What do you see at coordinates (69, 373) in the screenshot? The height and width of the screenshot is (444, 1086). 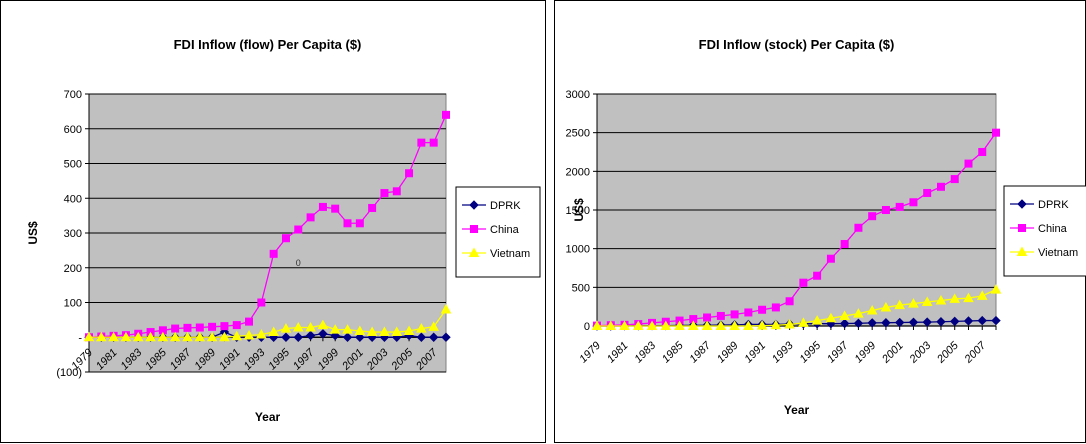 I see `y-tick-label: (100)` at bounding box center [69, 373].